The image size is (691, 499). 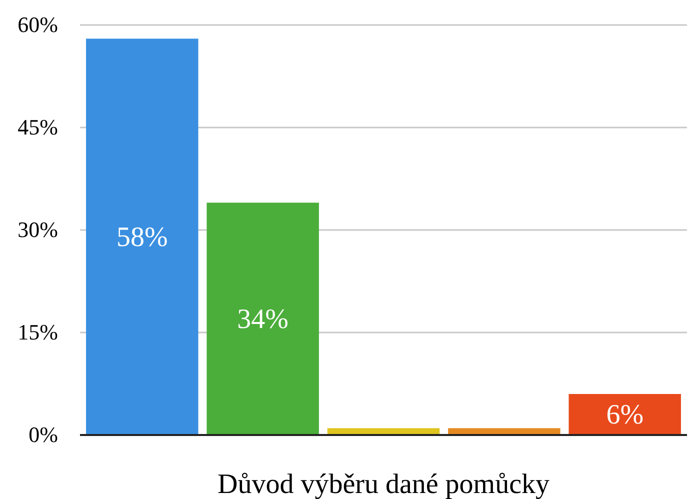 I want to click on y-tick-label: 45%, so click(x=38, y=127).